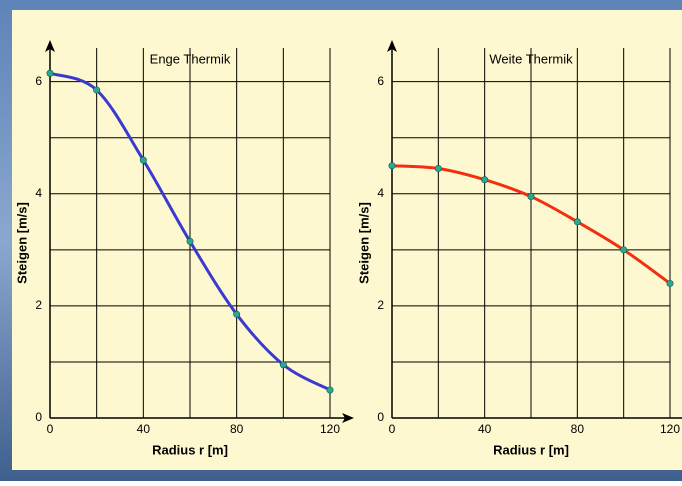 This screenshot has width=682, height=486. I want to click on x-axis-arrow, so click(348, 418).